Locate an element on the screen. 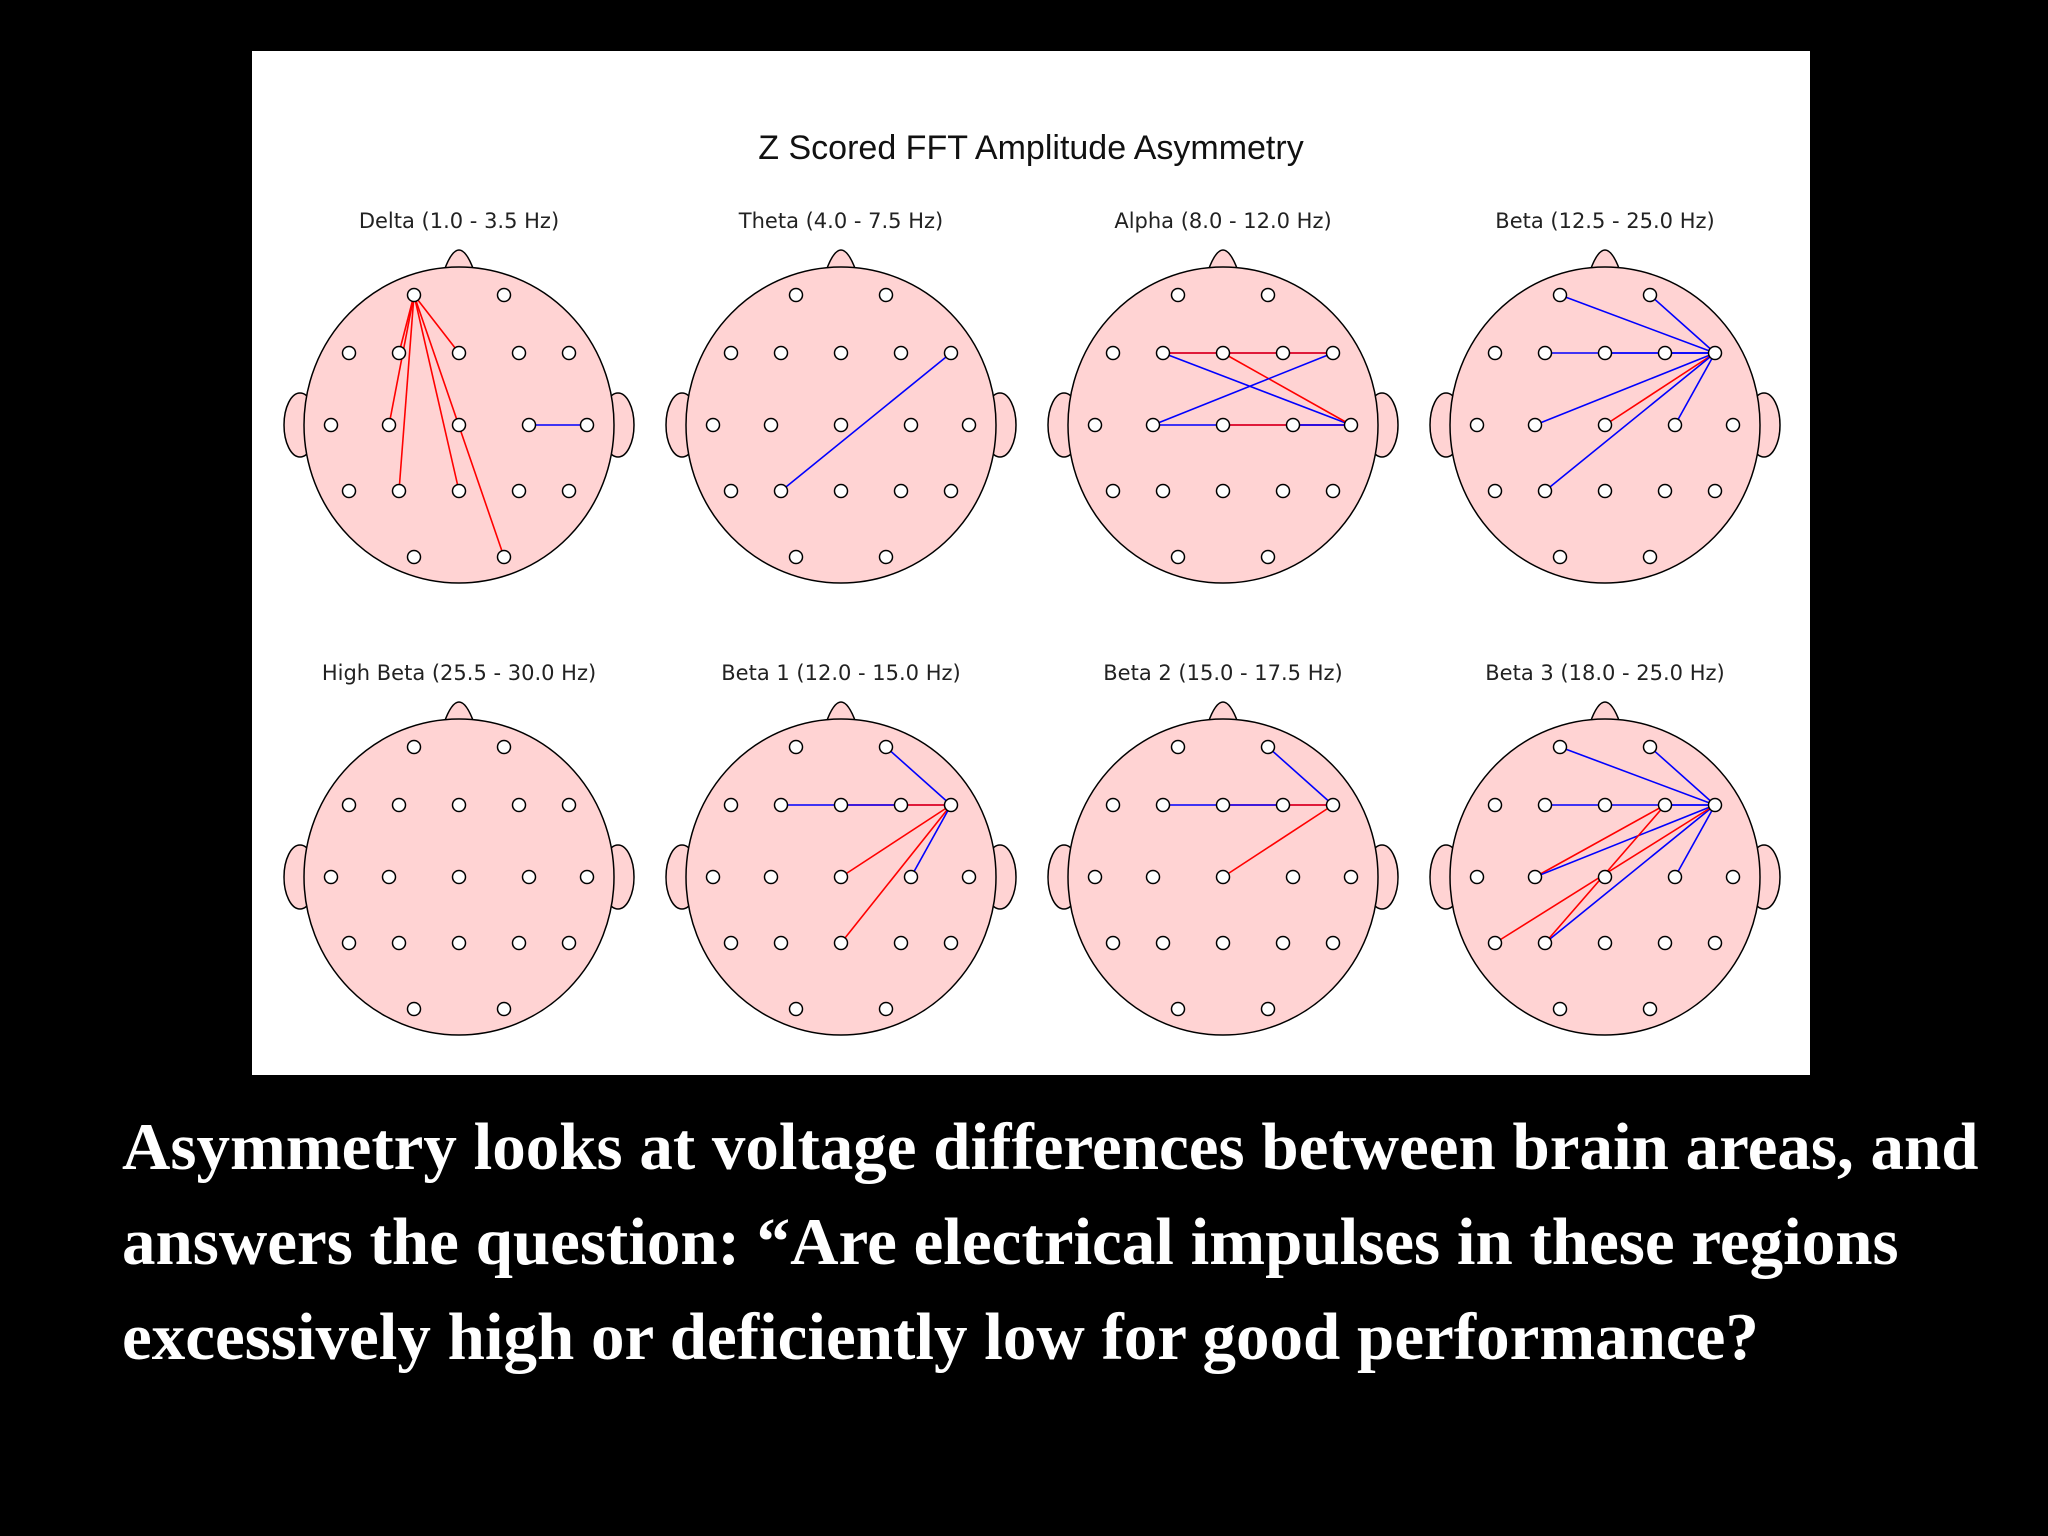 The image size is (2048, 1536). band-label: Delta (1.0 - 3.5 Hz) is located at coordinates (459, 221).